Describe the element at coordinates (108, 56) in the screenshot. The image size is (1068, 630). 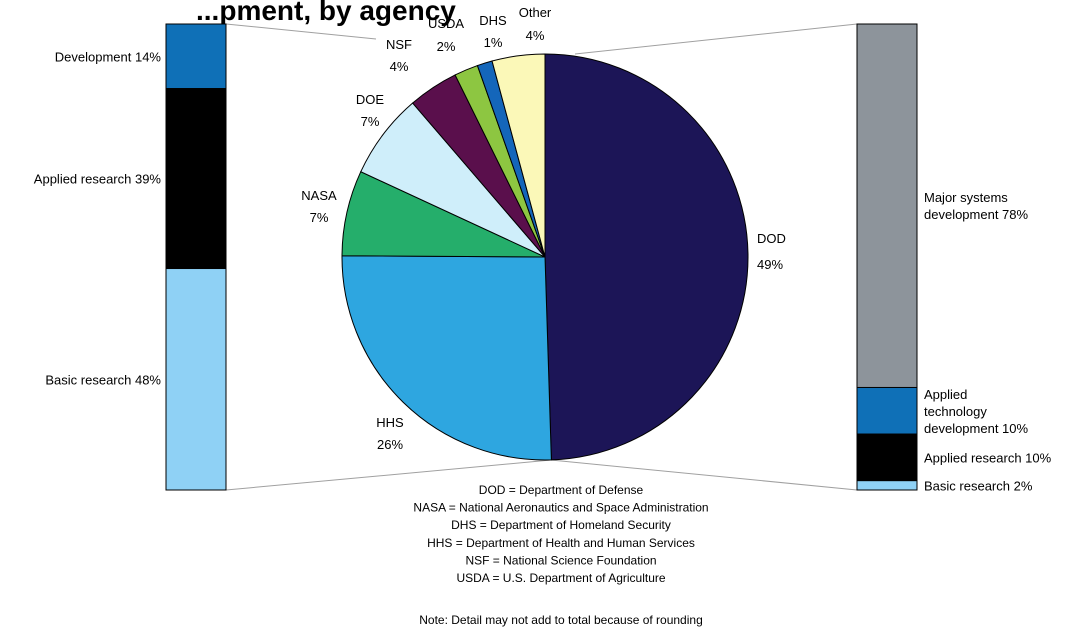
I see `left-bar-label-1: Development 14%` at that location.